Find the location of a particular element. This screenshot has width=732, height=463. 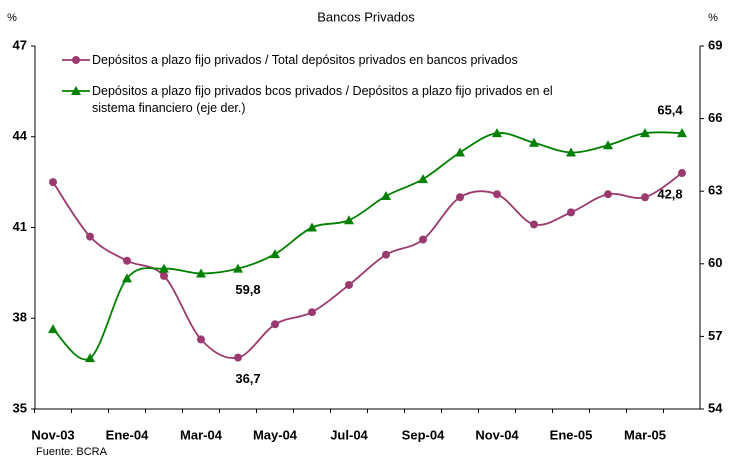

x-tick-label: Mar-04 is located at coordinates (201, 434).